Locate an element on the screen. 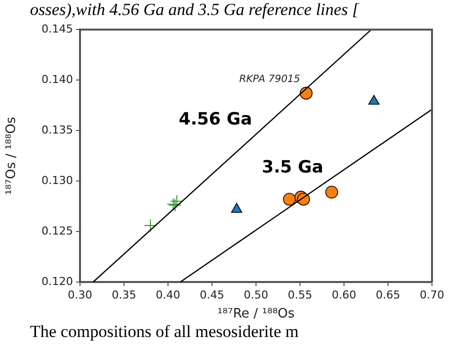 The height and width of the screenshot is (347, 474). text: The compositions of all mesosiderite m is located at coordinates (164, 332).